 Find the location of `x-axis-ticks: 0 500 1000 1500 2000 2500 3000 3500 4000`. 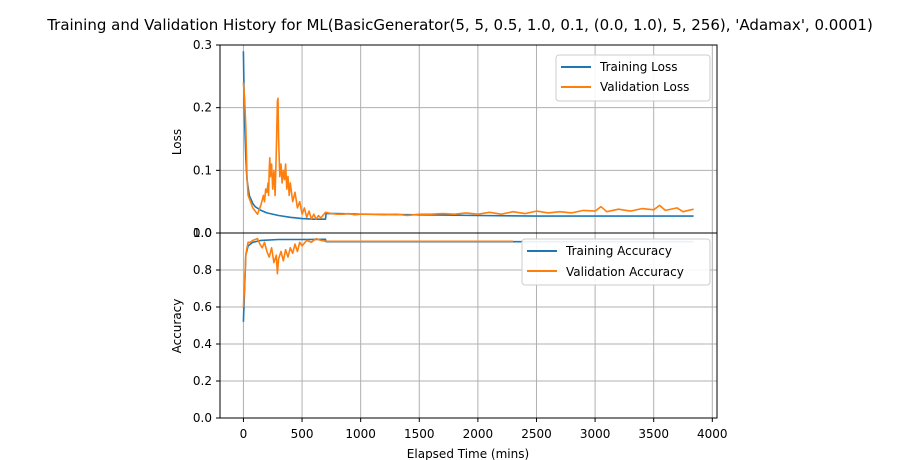

x-axis-ticks: 0 500 1000 1500 2000 2500 3000 3500 4000 is located at coordinates (484, 429).